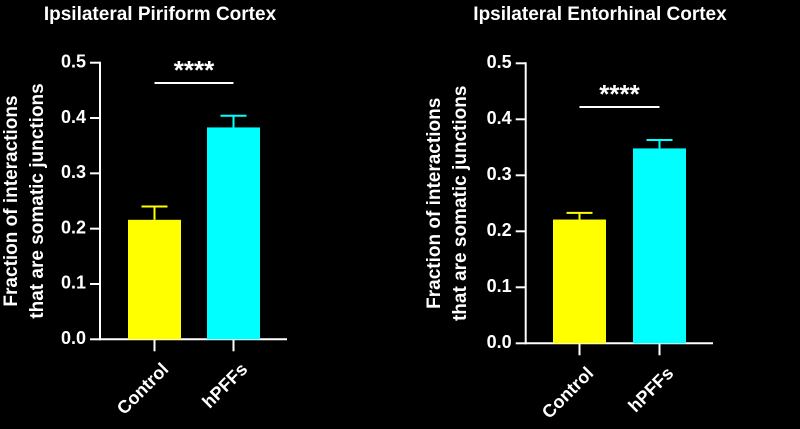 This screenshot has height=429, width=800. Describe the element at coordinates (160, 14) in the screenshot. I see `chart-title: Ipsilateral Piriform Cortex` at that location.